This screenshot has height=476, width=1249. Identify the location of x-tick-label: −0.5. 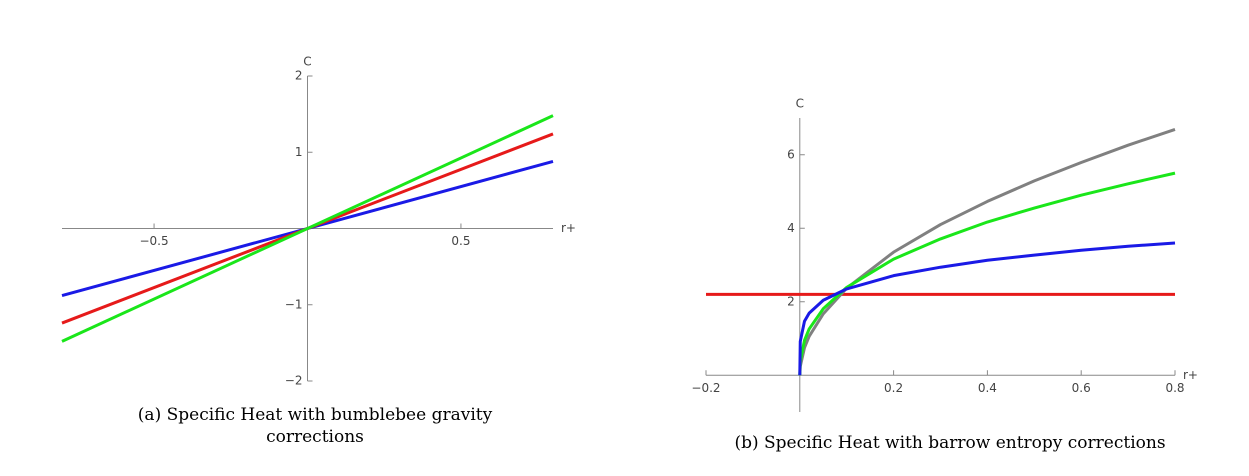
(153, 241).